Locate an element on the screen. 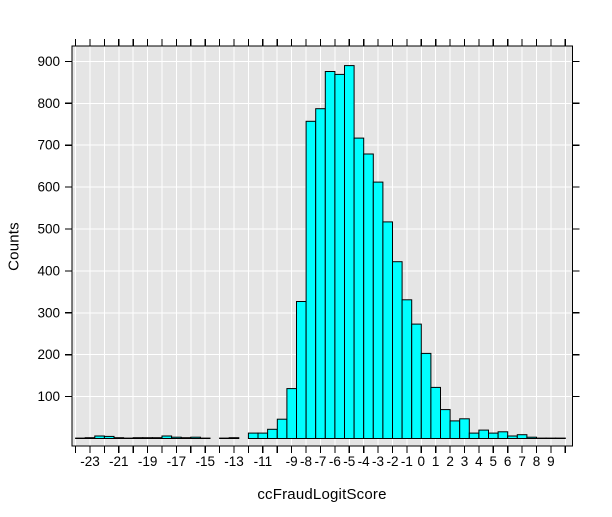 This screenshot has height=517, width=612. x-tick-label: 4 is located at coordinates (479, 461).